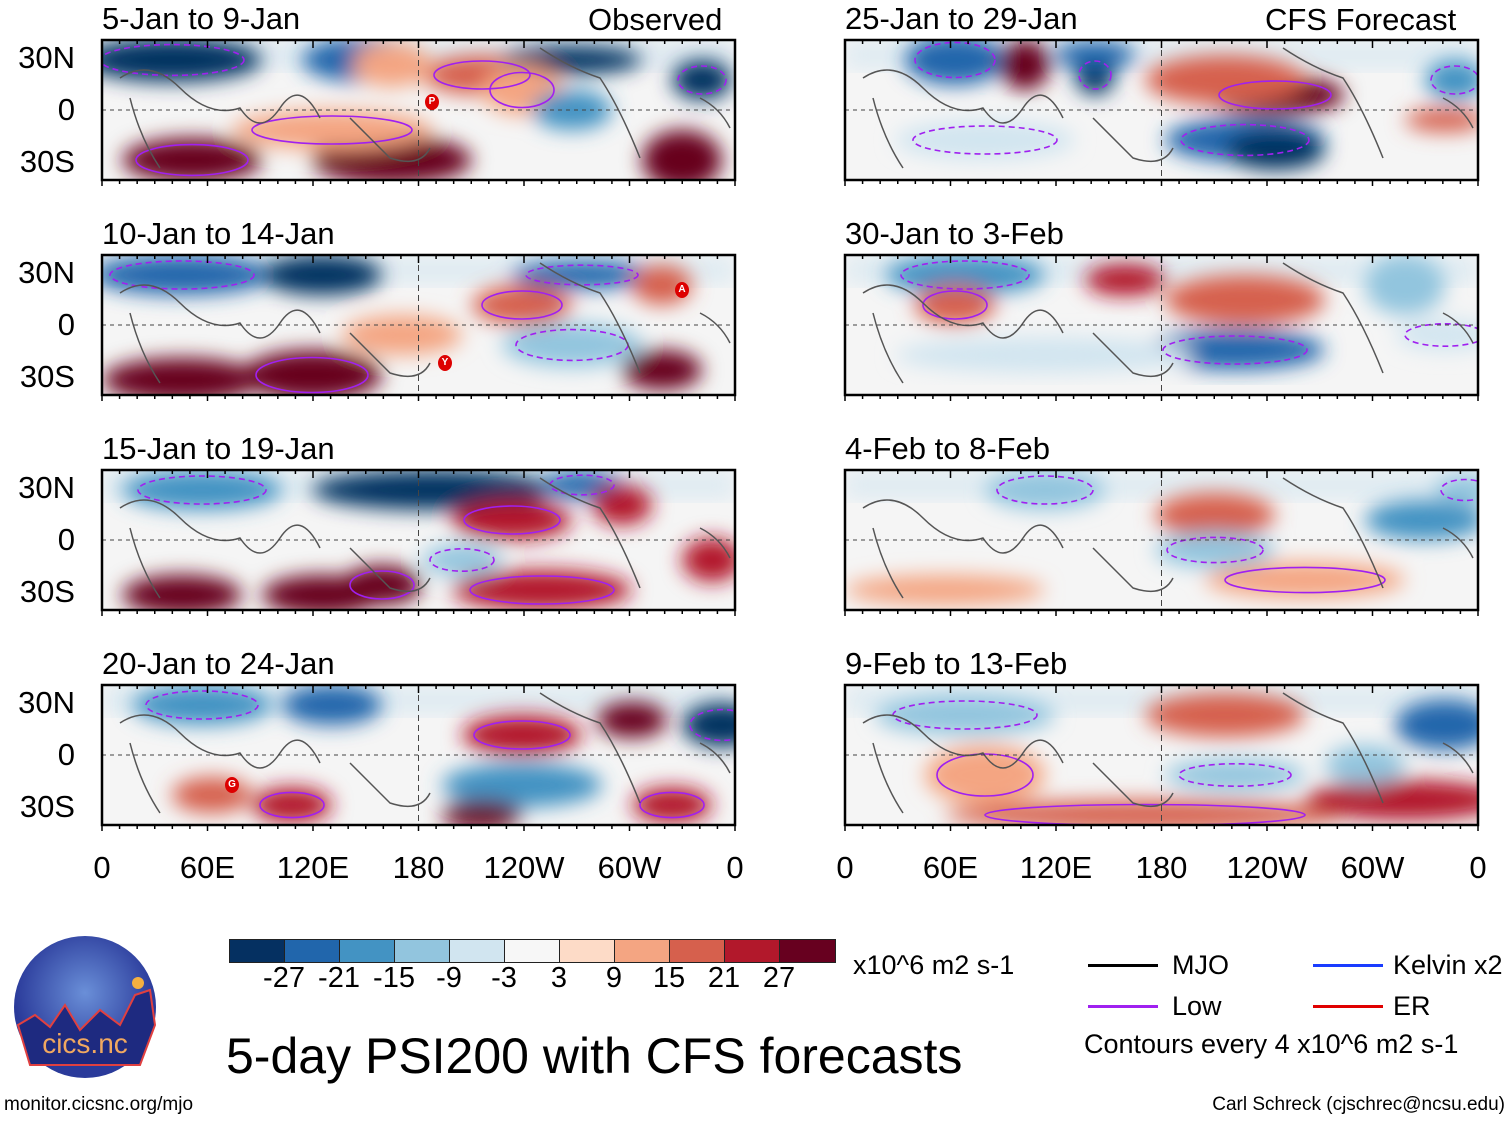  What do you see at coordinates (655, 19) in the screenshot?
I see `observed-label: Observed` at bounding box center [655, 19].